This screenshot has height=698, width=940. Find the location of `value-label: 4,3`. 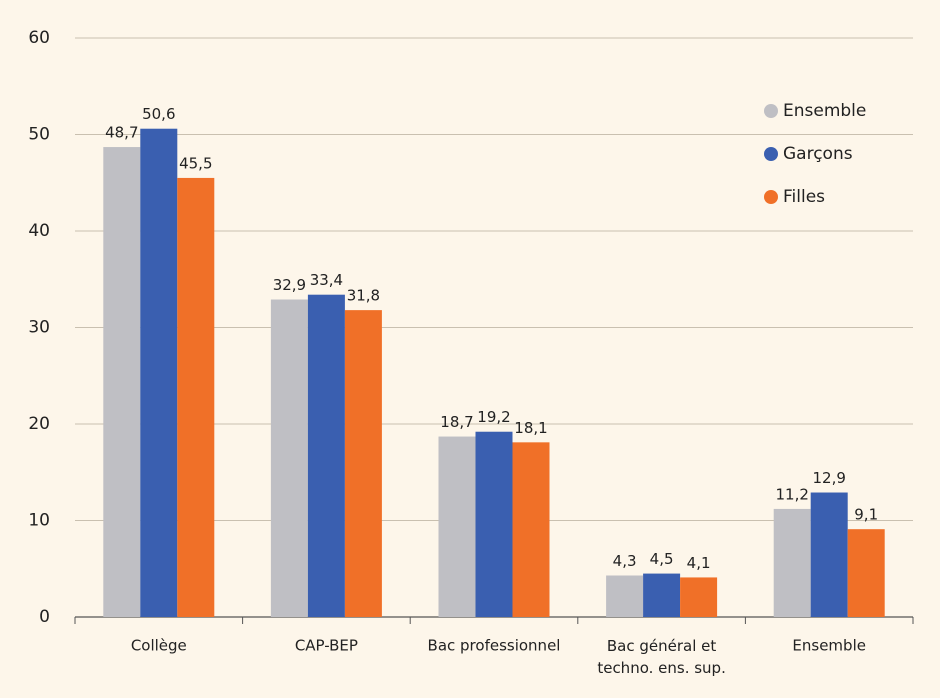

value-label: 4,3 is located at coordinates (625, 561).